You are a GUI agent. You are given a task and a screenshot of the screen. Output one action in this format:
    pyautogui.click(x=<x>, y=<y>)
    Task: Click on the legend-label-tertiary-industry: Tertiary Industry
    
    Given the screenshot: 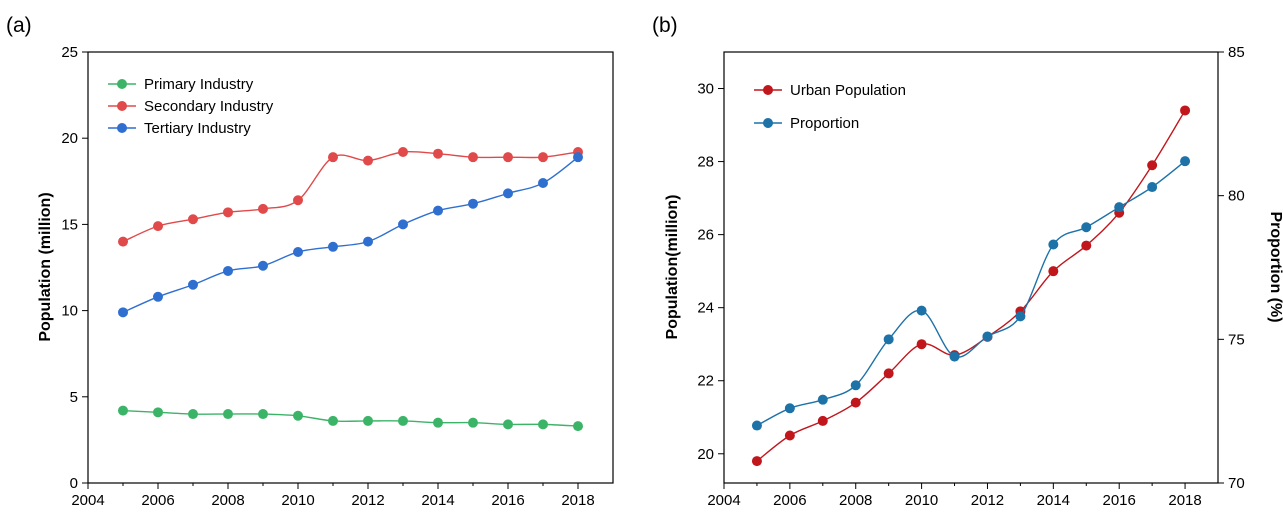 What is the action you would take?
    pyautogui.click(x=197, y=128)
    